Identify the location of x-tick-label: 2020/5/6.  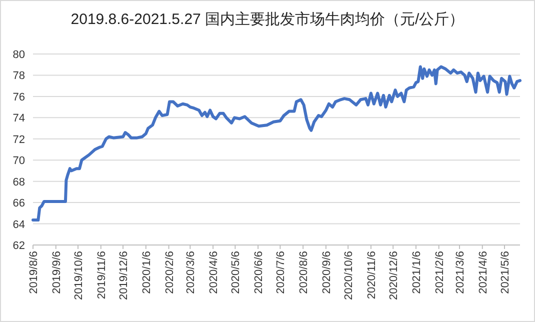
(236, 272).